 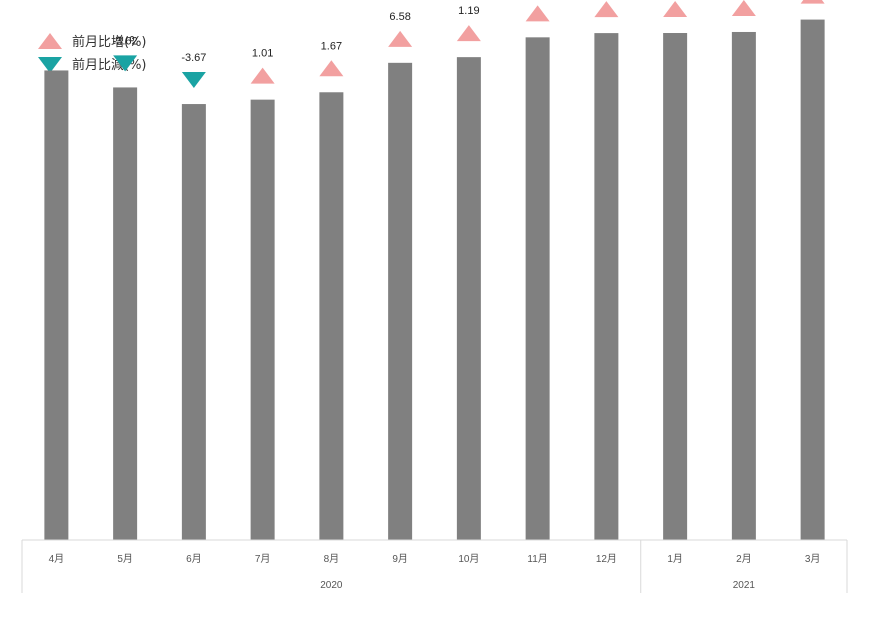 What do you see at coordinates (675, 559) in the screenshot?
I see `x-tick-label: 1月` at bounding box center [675, 559].